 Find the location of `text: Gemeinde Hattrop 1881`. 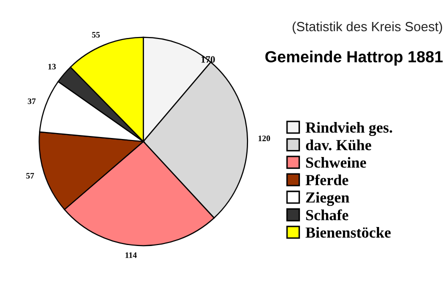

text: Gemeinde Hattrop 1881 is located at coordinates (354, 58).